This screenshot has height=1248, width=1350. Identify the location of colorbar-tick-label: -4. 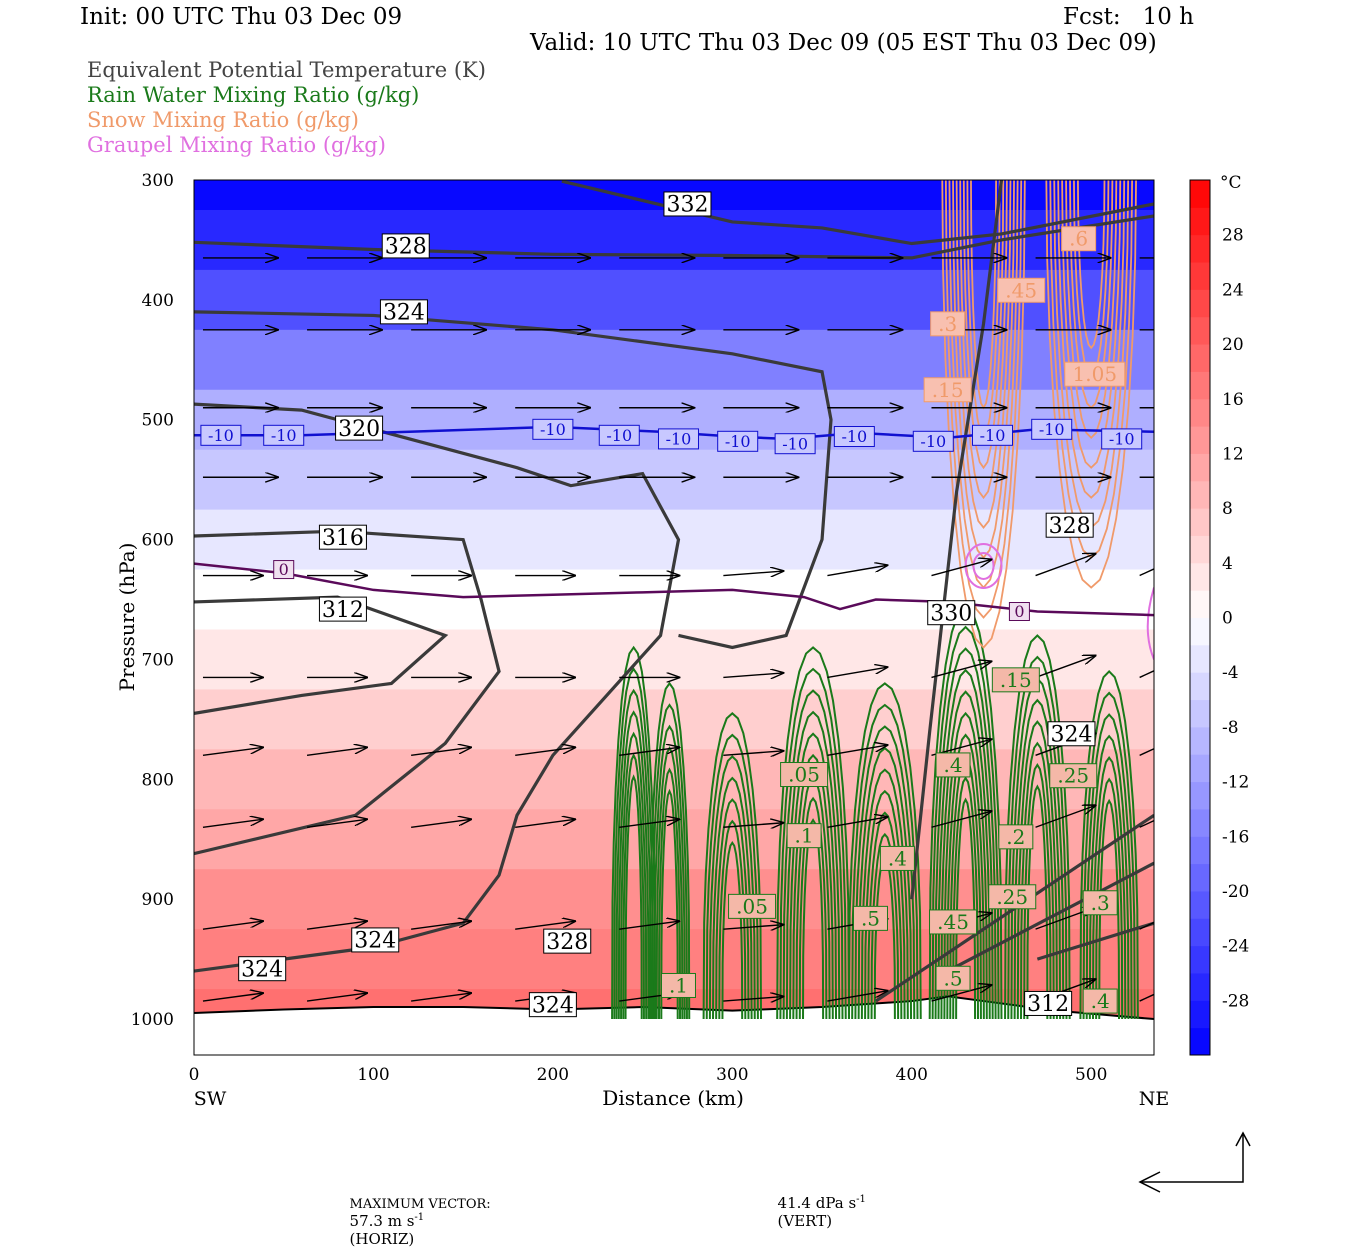
(1230, 673).